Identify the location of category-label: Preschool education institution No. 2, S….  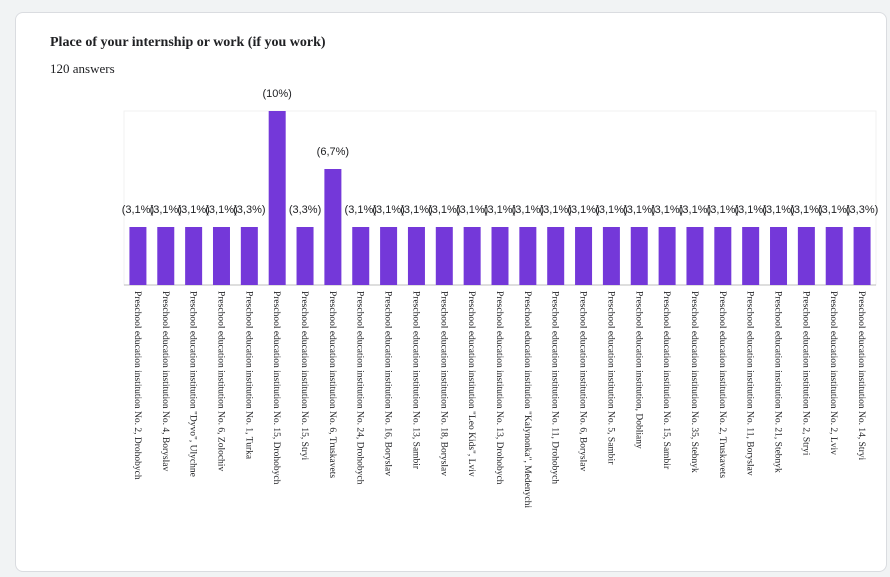
(805, 373).